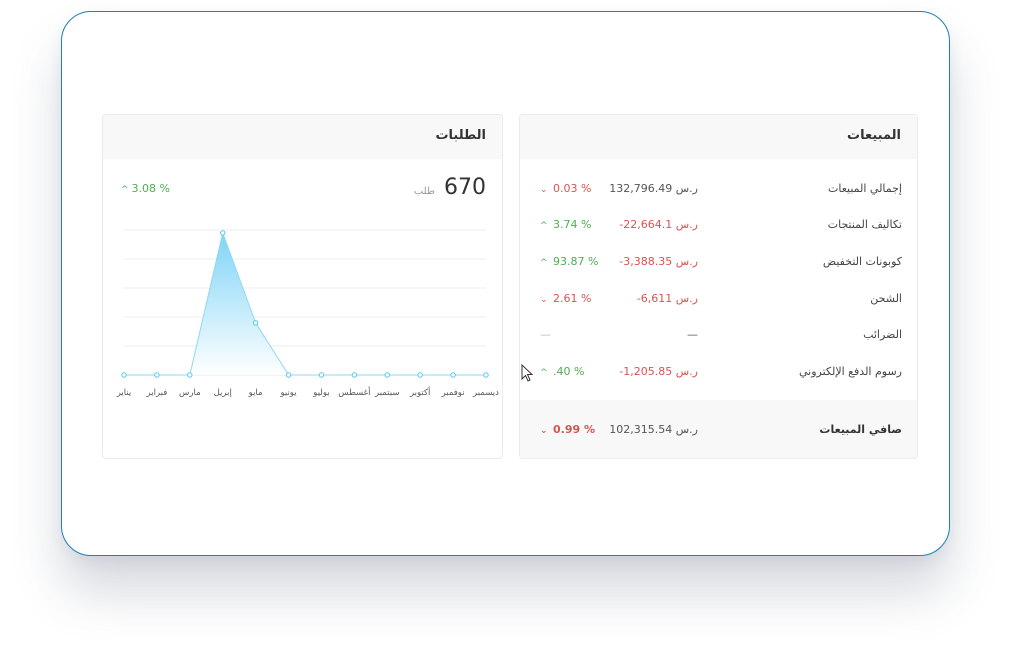 Image resolution: width=1010 pixels, height=666 pixels. I want to click on net-sales-change: ⌄ 0.99 %, so click(567, 429).